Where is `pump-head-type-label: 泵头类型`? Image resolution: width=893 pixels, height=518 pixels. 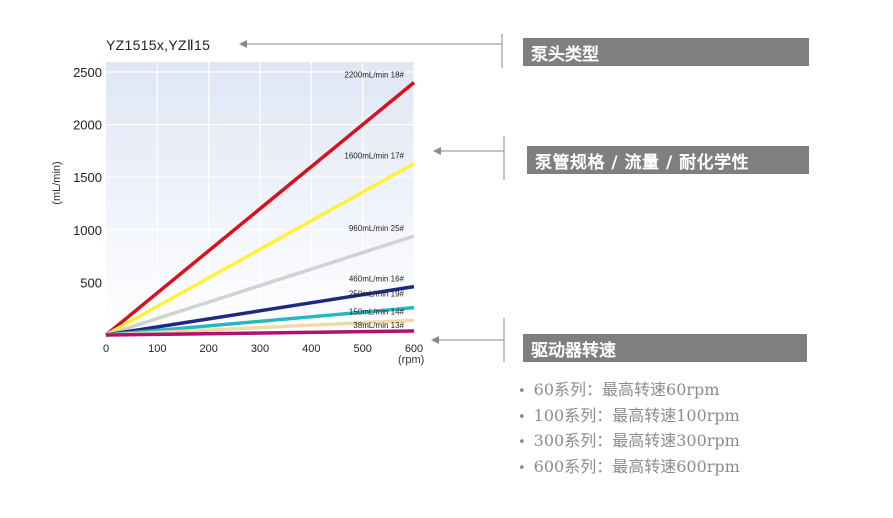 pump-head-type-label: 泵头类型 is located at coordinates (565, 54).